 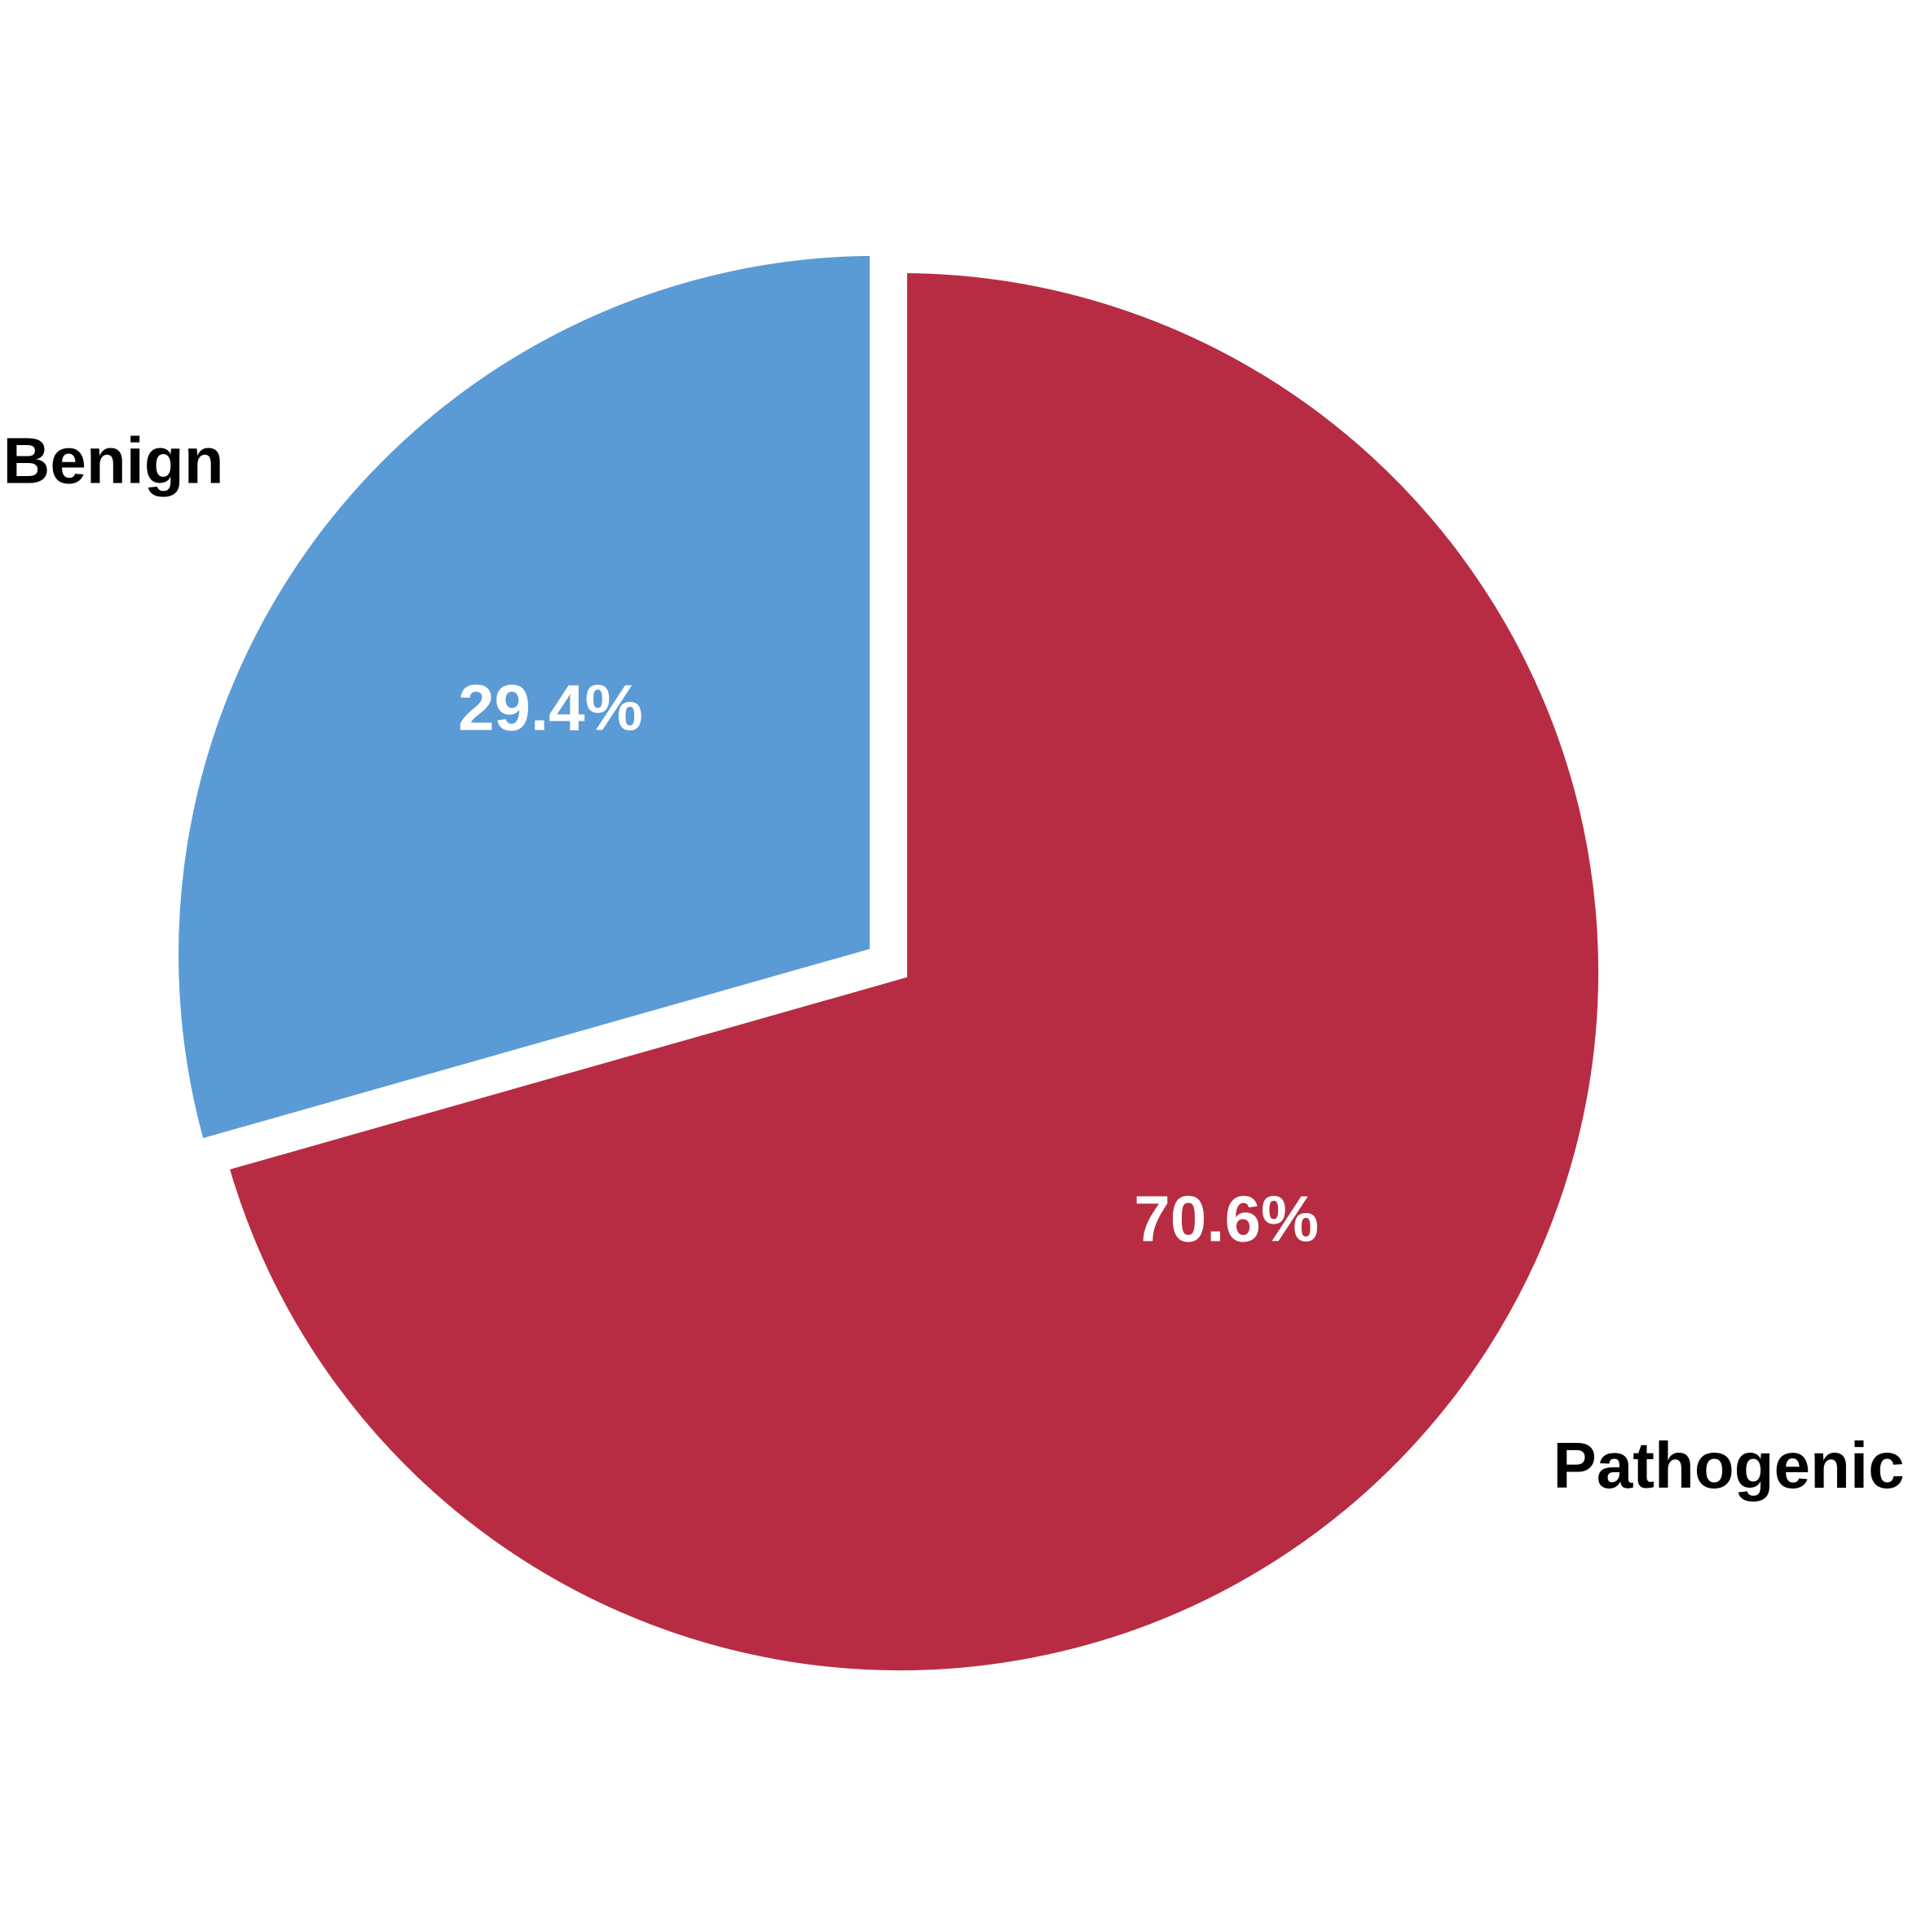 What do you see at coordinates (1728, 1465) in the screenshot?
I see `pie-category-label-pathogenic: Pathogenic` at bounding box center [1728, 1465].